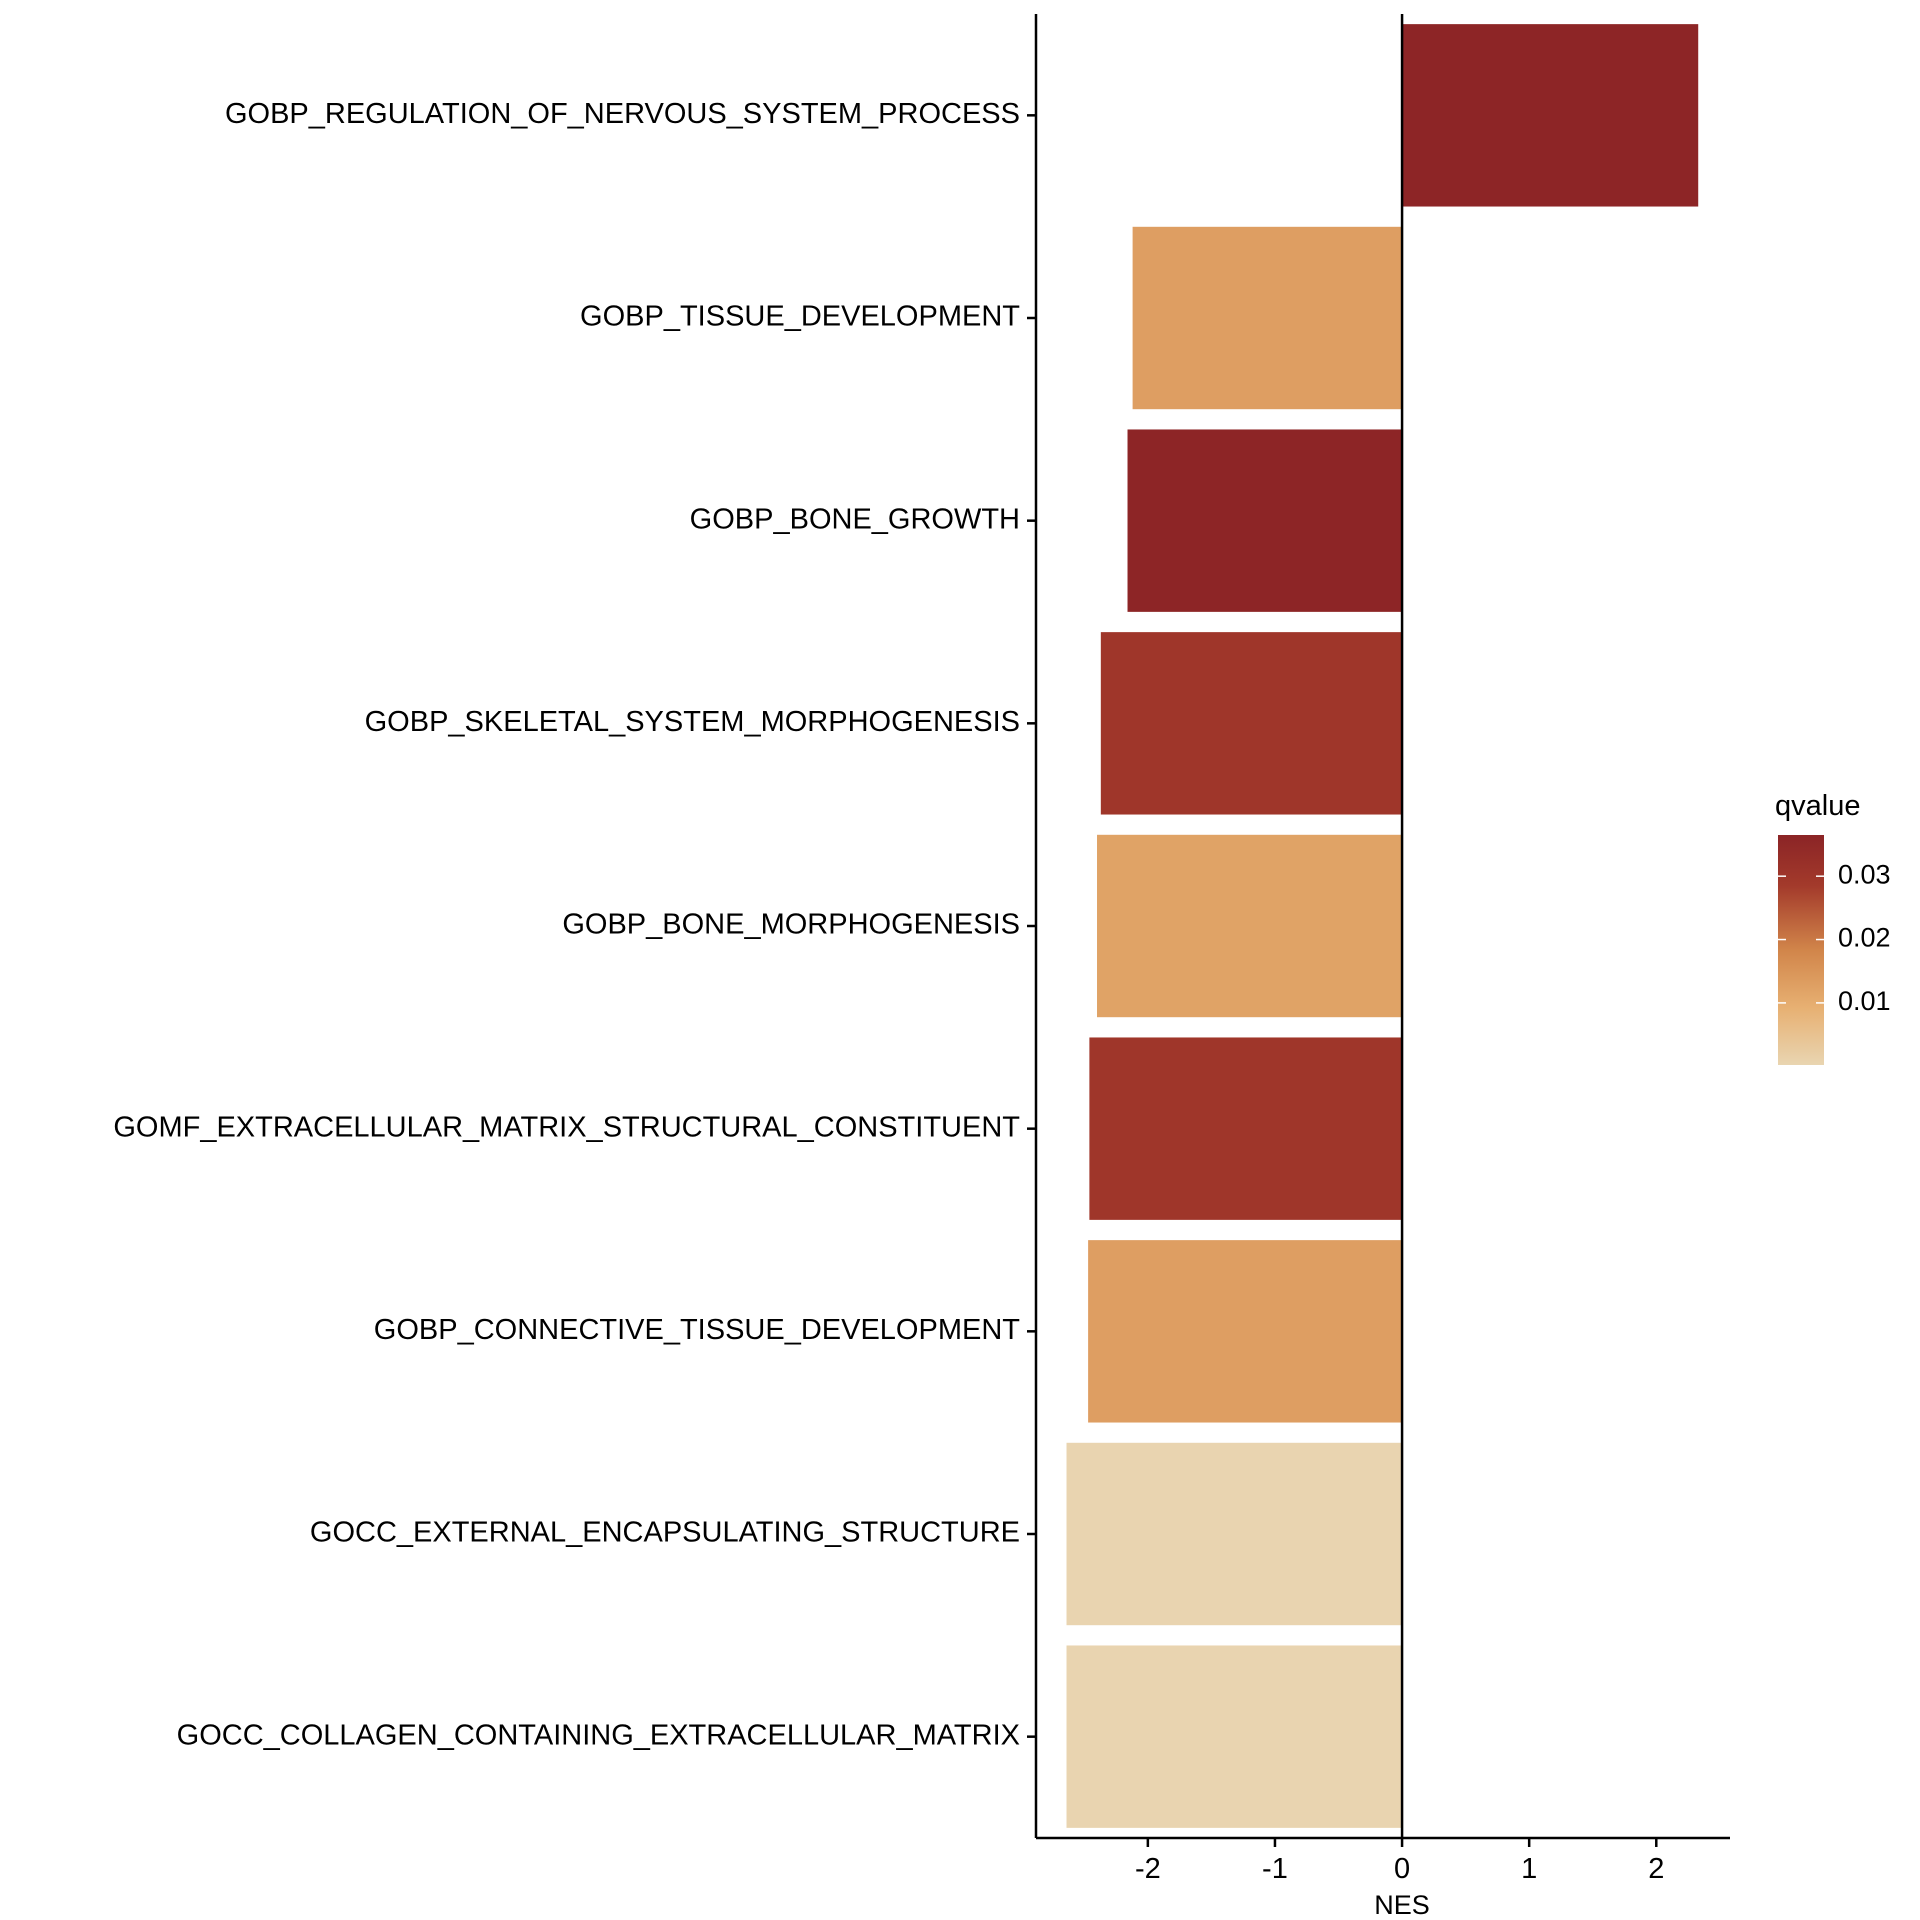  Describe the element at coordinates (1267, 318) in the screenshot. I see `bar-gobp-tissue-development` at that location.